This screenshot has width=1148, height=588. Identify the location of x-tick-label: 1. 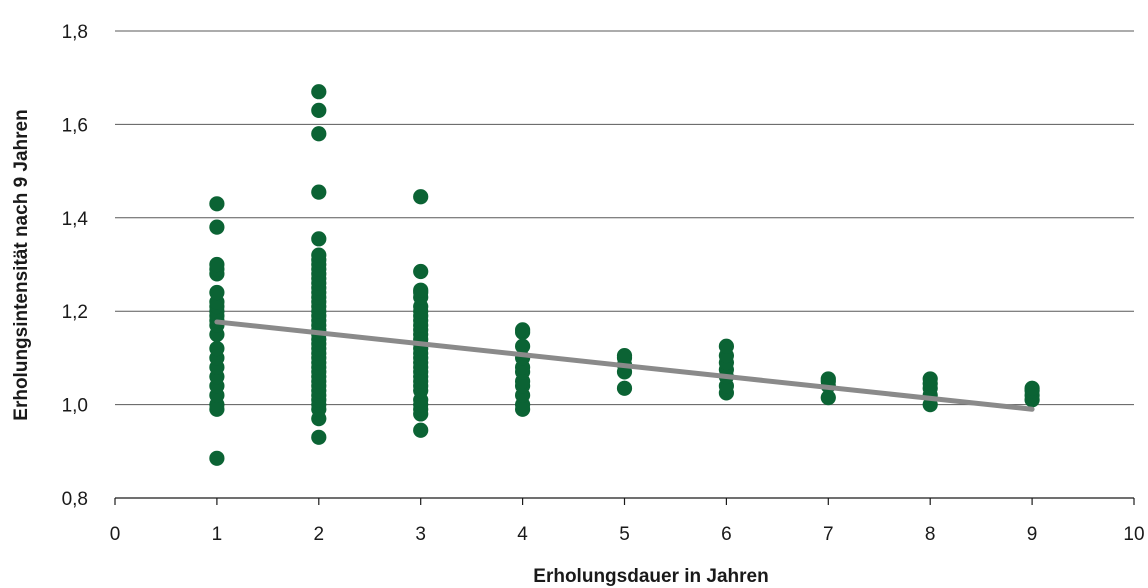
(217, 534).